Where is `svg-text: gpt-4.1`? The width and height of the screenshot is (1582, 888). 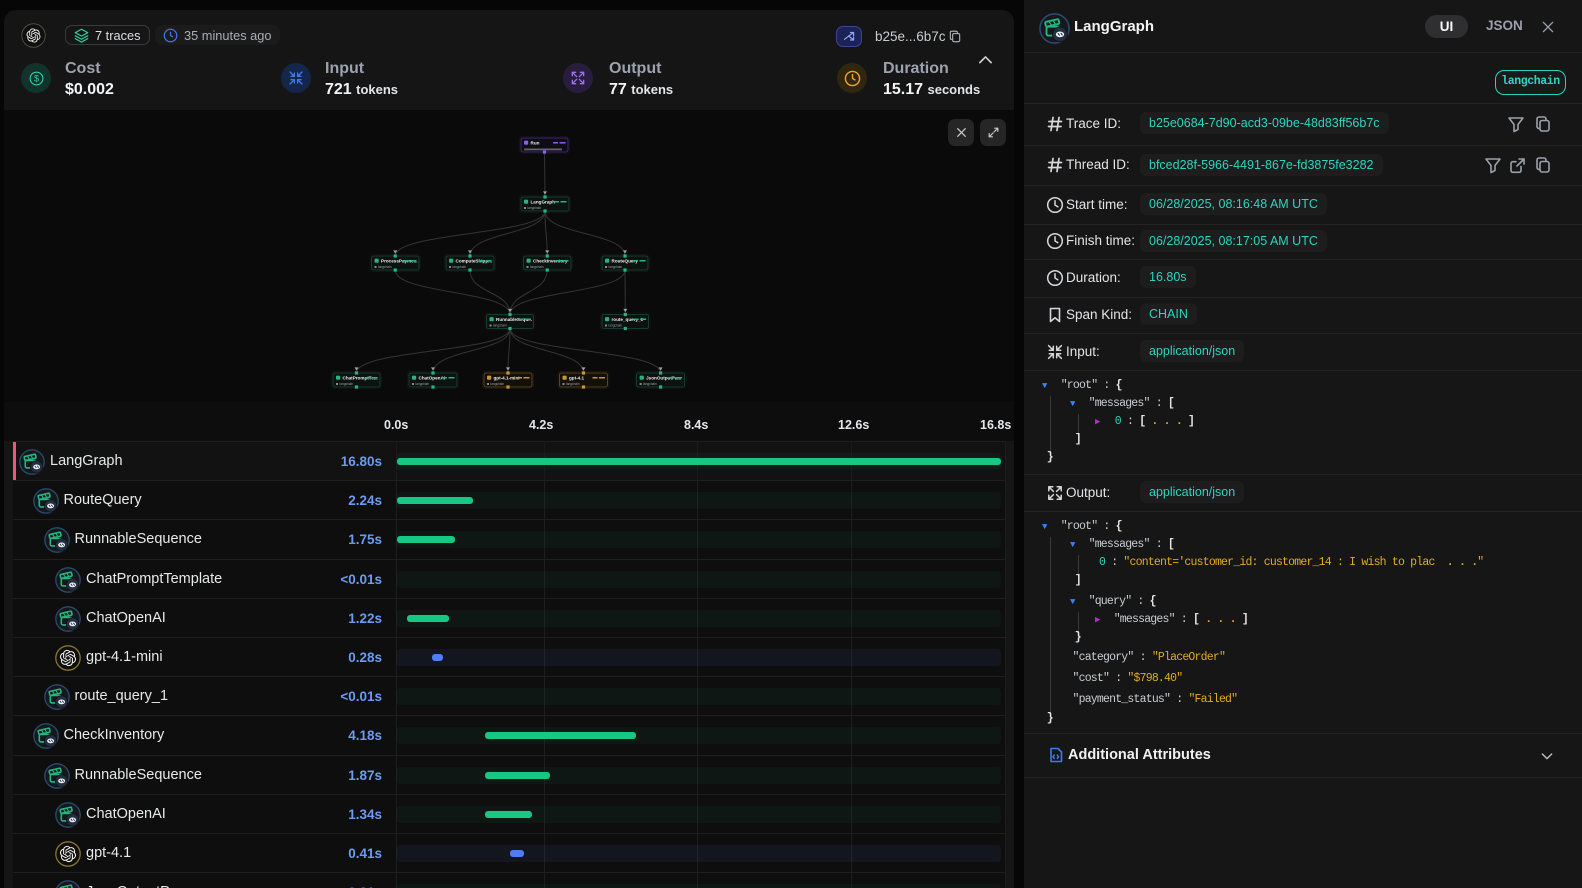
svg-text: gpt-4.1 is located at coordinates (577, 378).